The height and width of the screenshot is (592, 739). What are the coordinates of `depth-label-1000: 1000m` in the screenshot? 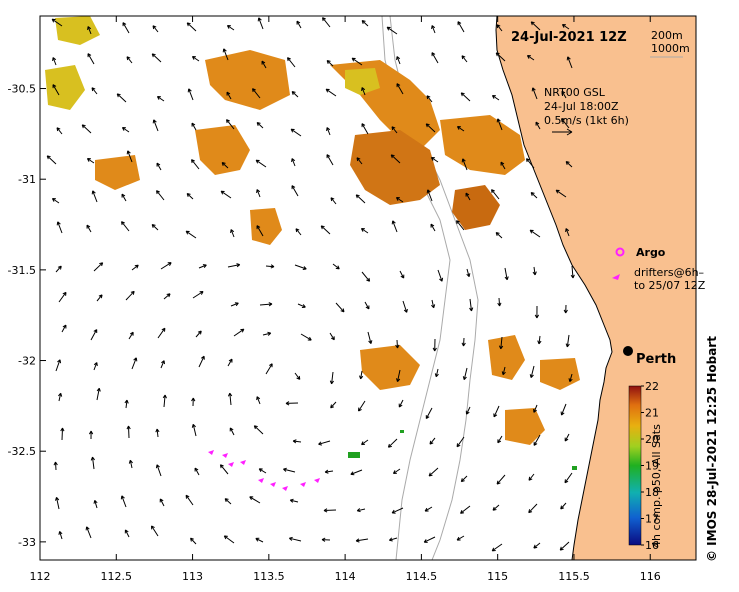 It's located at (670, 48).